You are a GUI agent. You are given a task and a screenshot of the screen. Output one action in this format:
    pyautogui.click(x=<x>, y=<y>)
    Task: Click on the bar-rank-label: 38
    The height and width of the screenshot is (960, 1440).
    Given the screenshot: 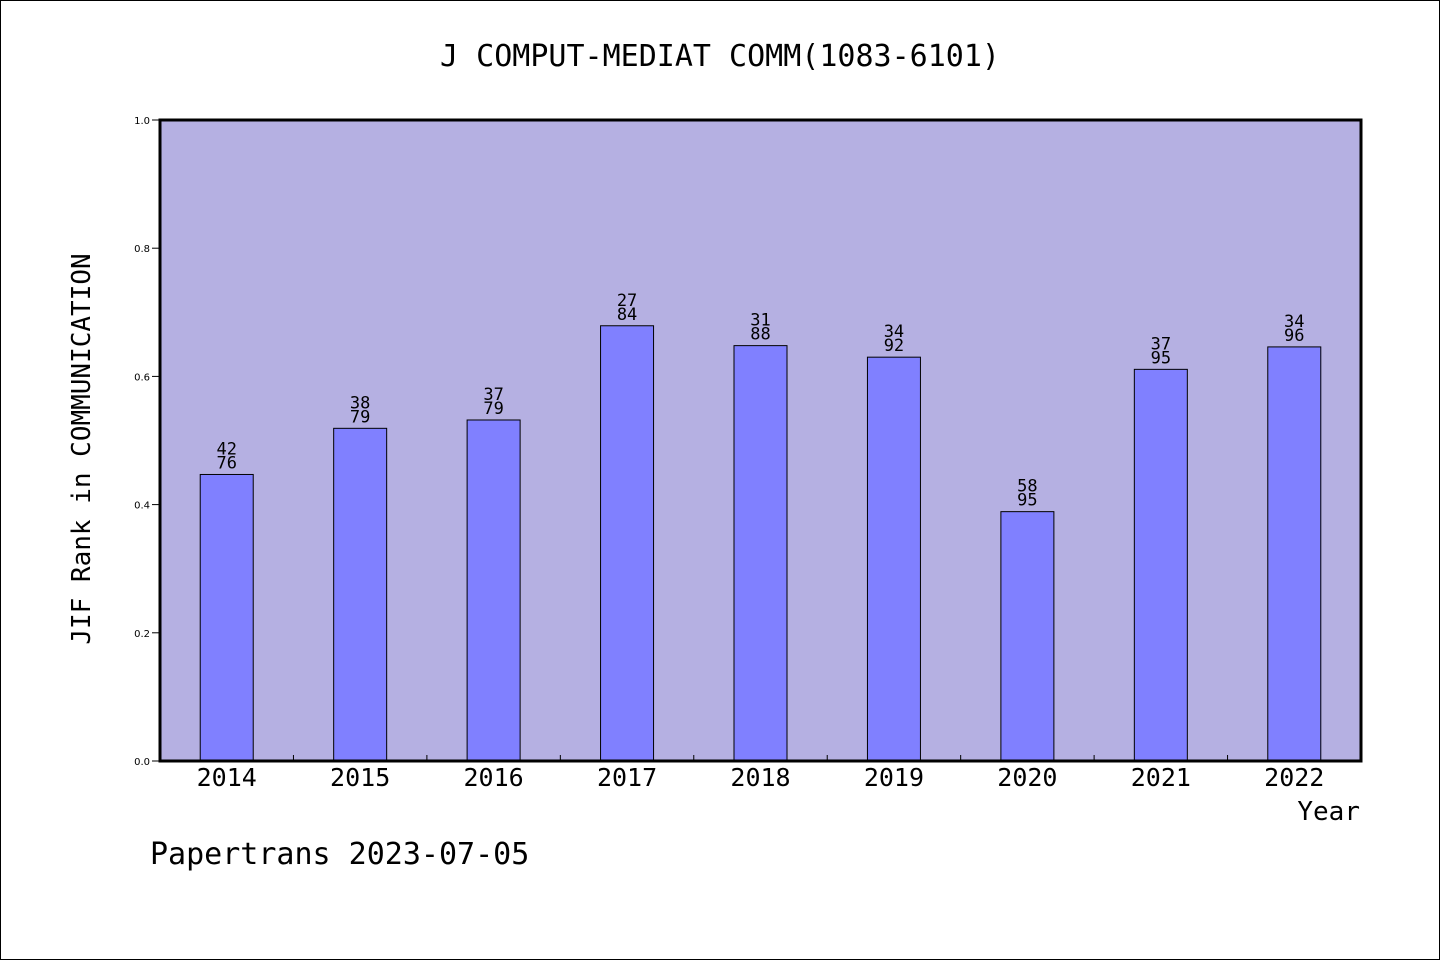 What is the action you would take?
    pyautogui.click(x=360, y=403)
    